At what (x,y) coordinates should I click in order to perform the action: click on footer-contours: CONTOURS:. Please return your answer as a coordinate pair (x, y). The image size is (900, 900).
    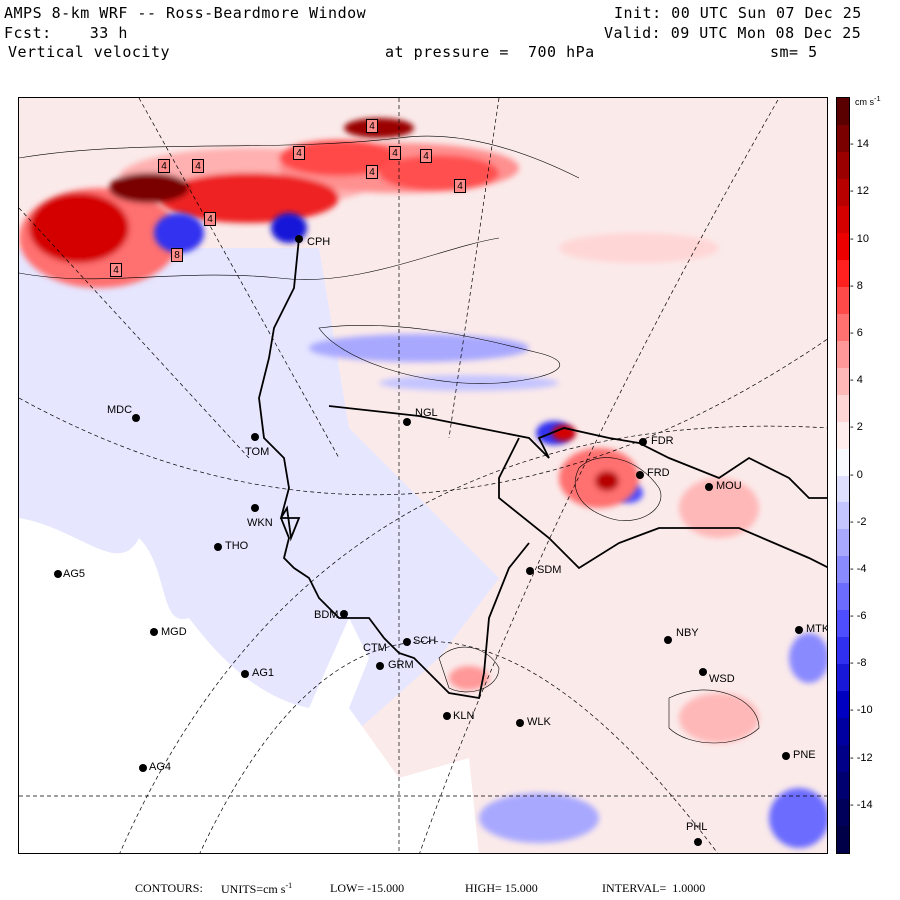
    Looking at the image, I should click on (169, 888).